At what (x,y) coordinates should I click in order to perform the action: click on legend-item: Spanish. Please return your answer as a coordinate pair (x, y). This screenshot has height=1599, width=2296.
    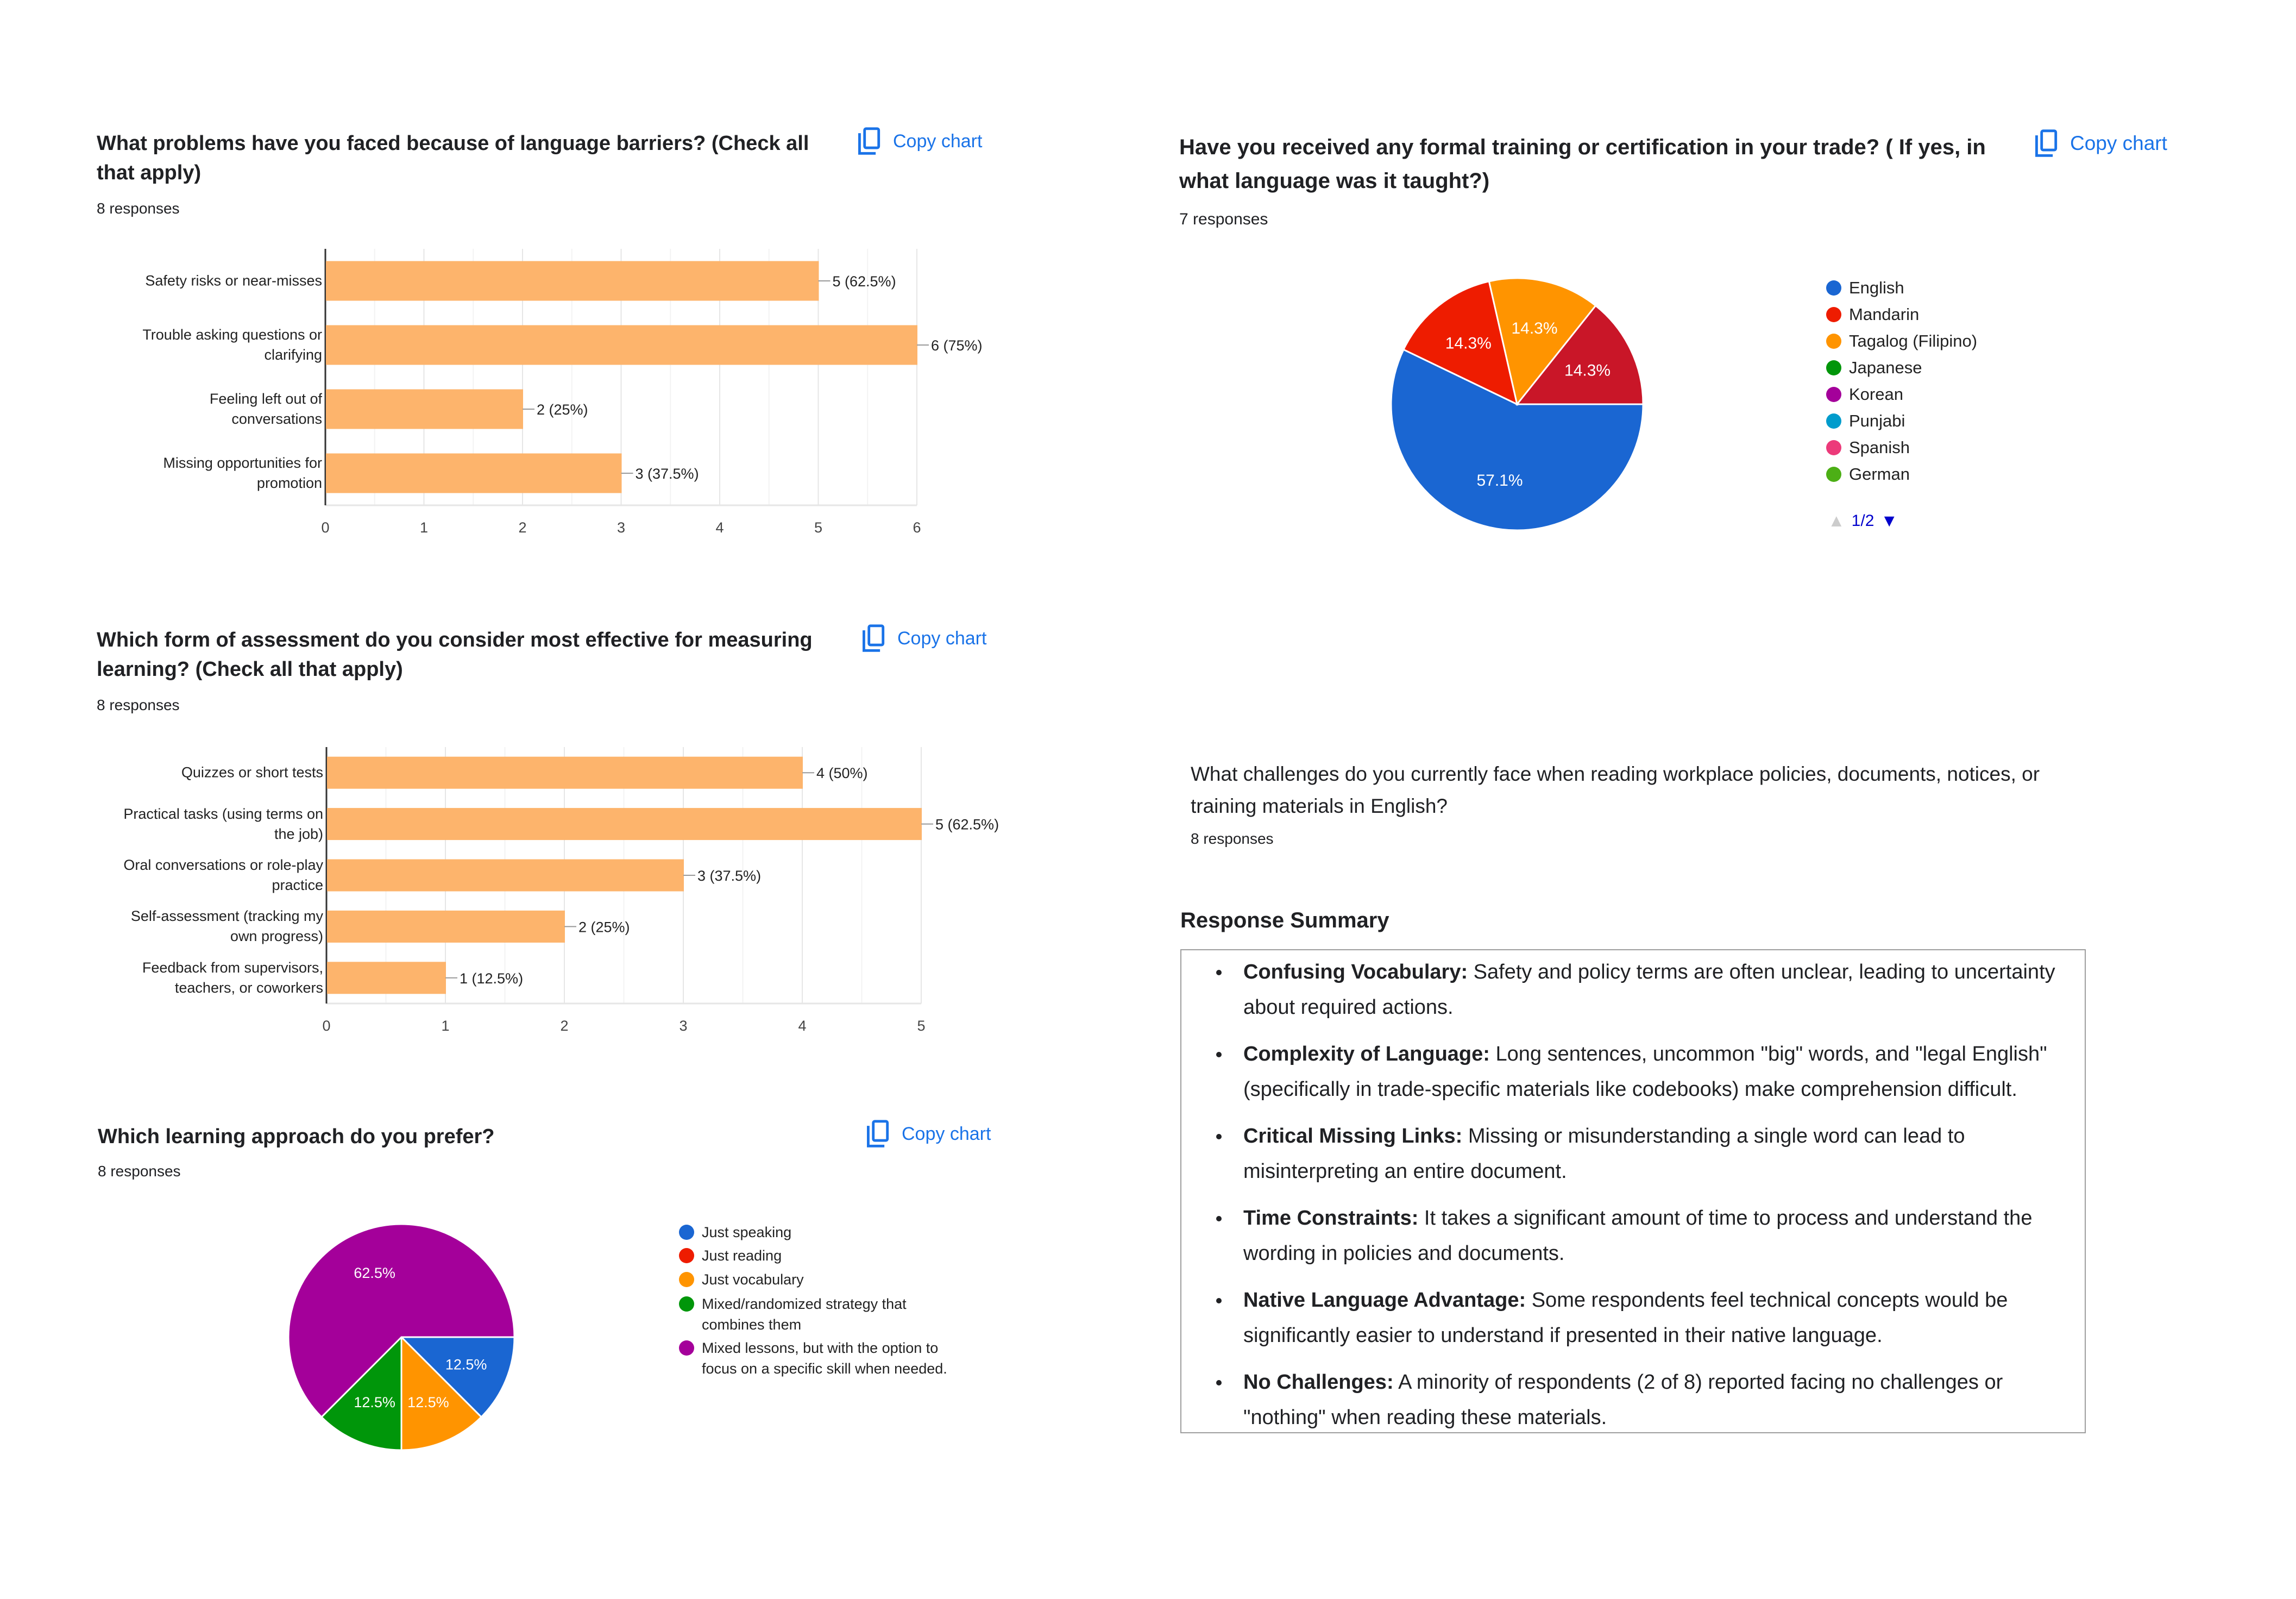
    Looking at the image, I should click on (1962, 448).